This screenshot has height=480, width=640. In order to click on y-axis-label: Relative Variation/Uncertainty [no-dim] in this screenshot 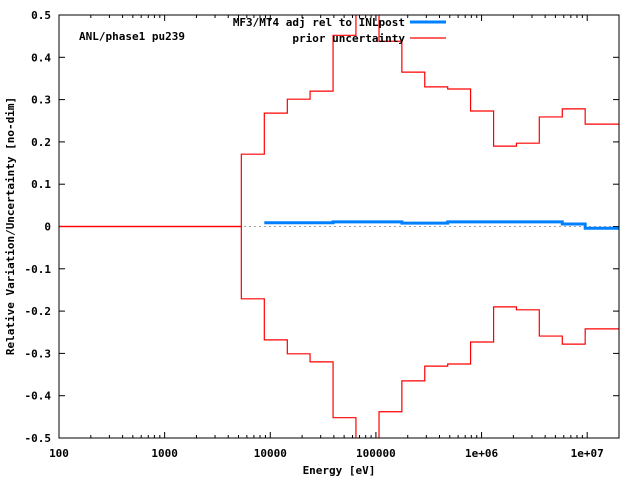, I will do `click(10, 226)`.